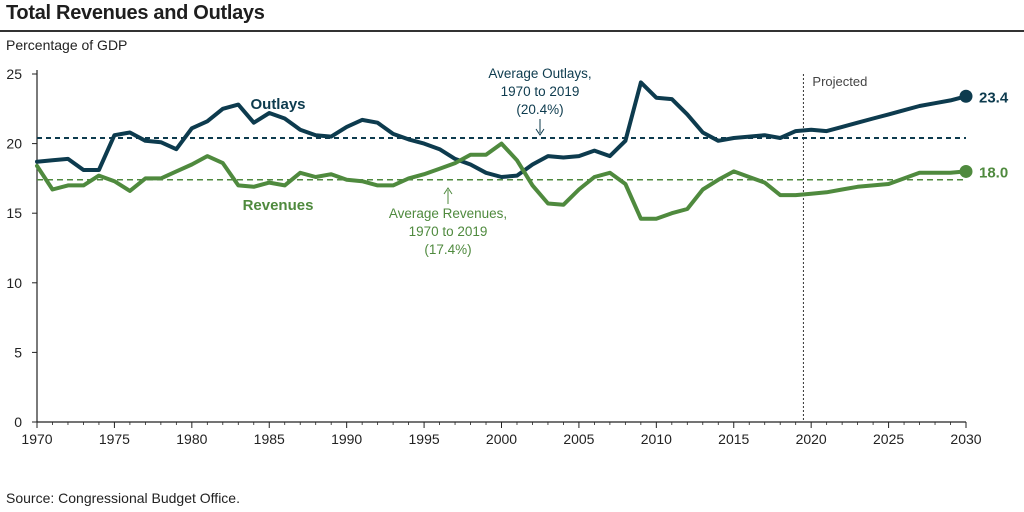 The image size is (1024, 512). What do you see at coordinates (18, 422) in the screenshot?
I see `y-tick-label: 0` at bounding box center [18, 422].